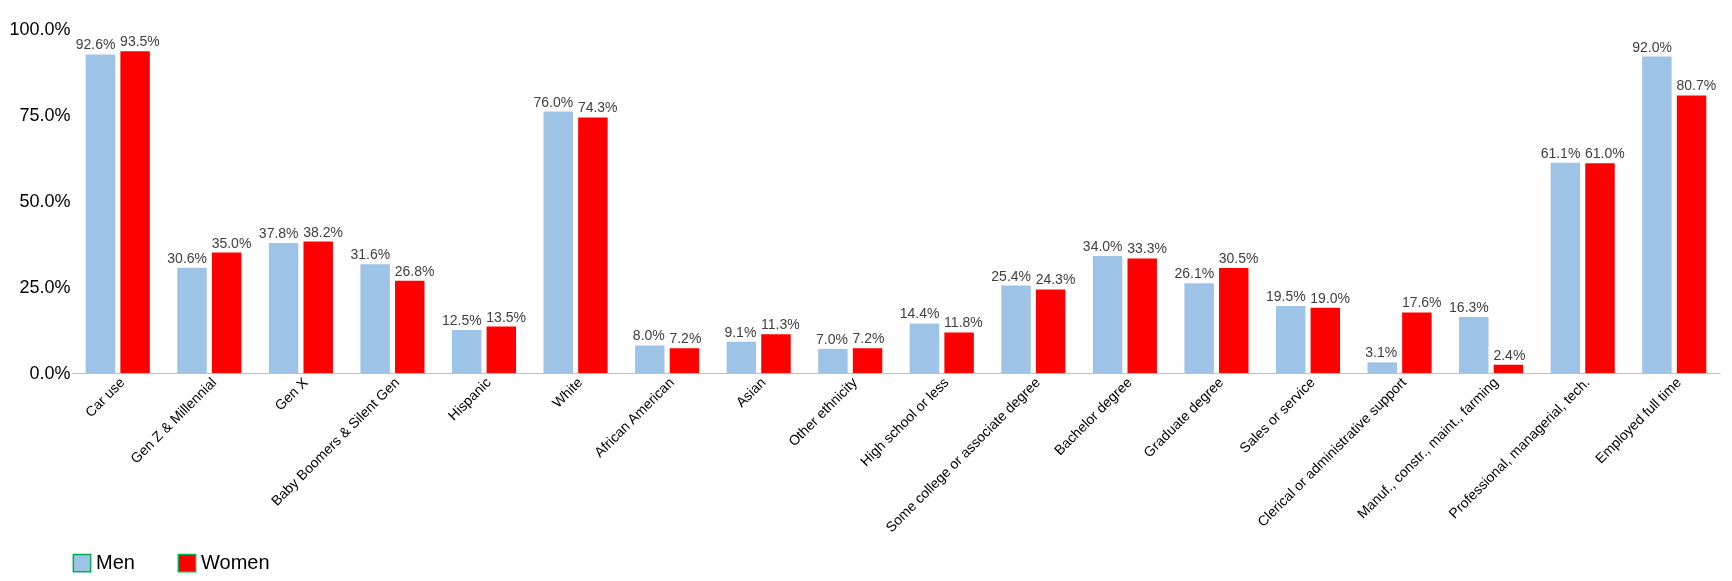 The width and height of the screenshot is (1732, 581). Describe the element at coordinates (1055, 279) in the screenshot. I see `data-label: 24.3%` at that location.